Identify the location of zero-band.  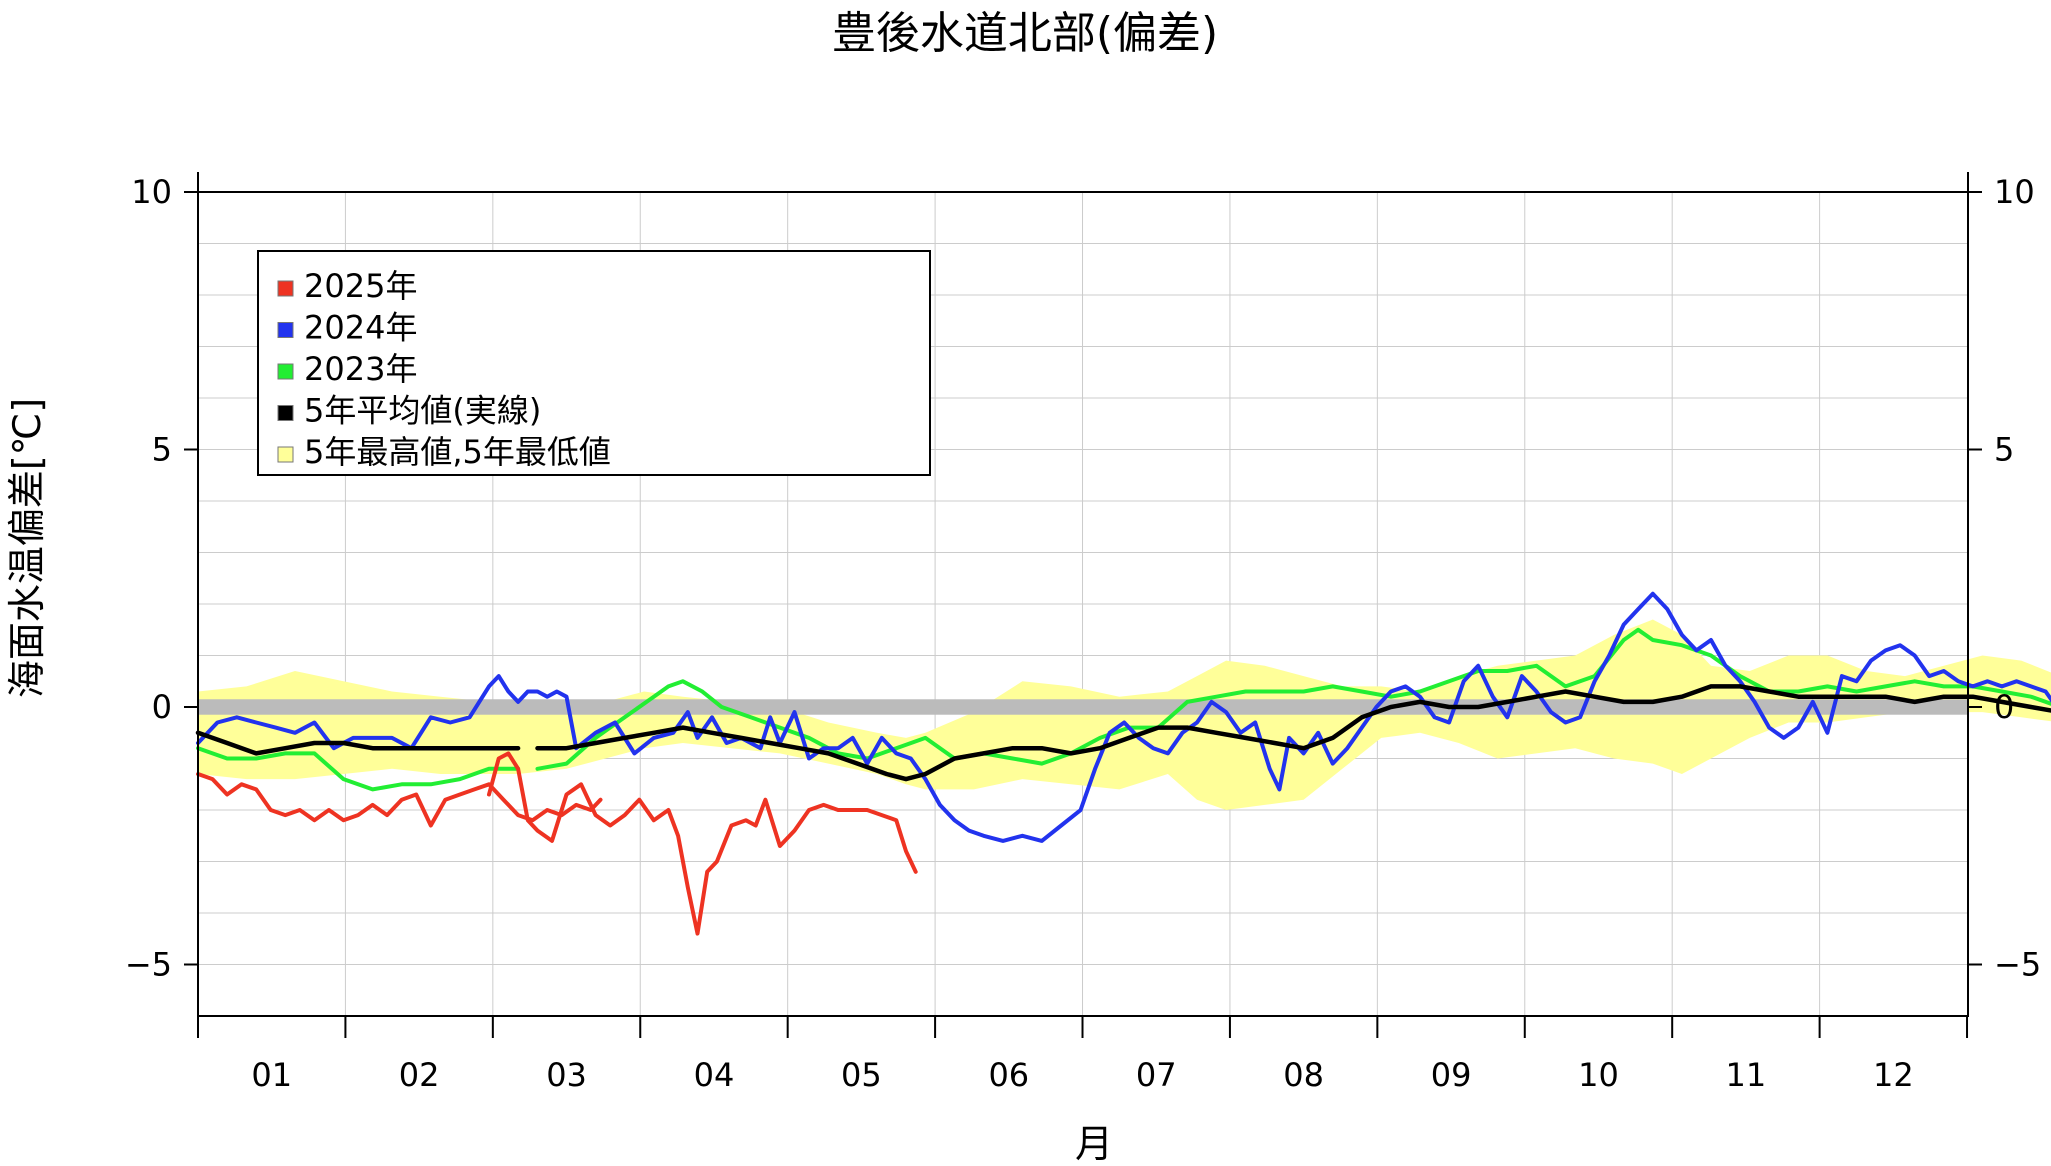
(1083, 707).